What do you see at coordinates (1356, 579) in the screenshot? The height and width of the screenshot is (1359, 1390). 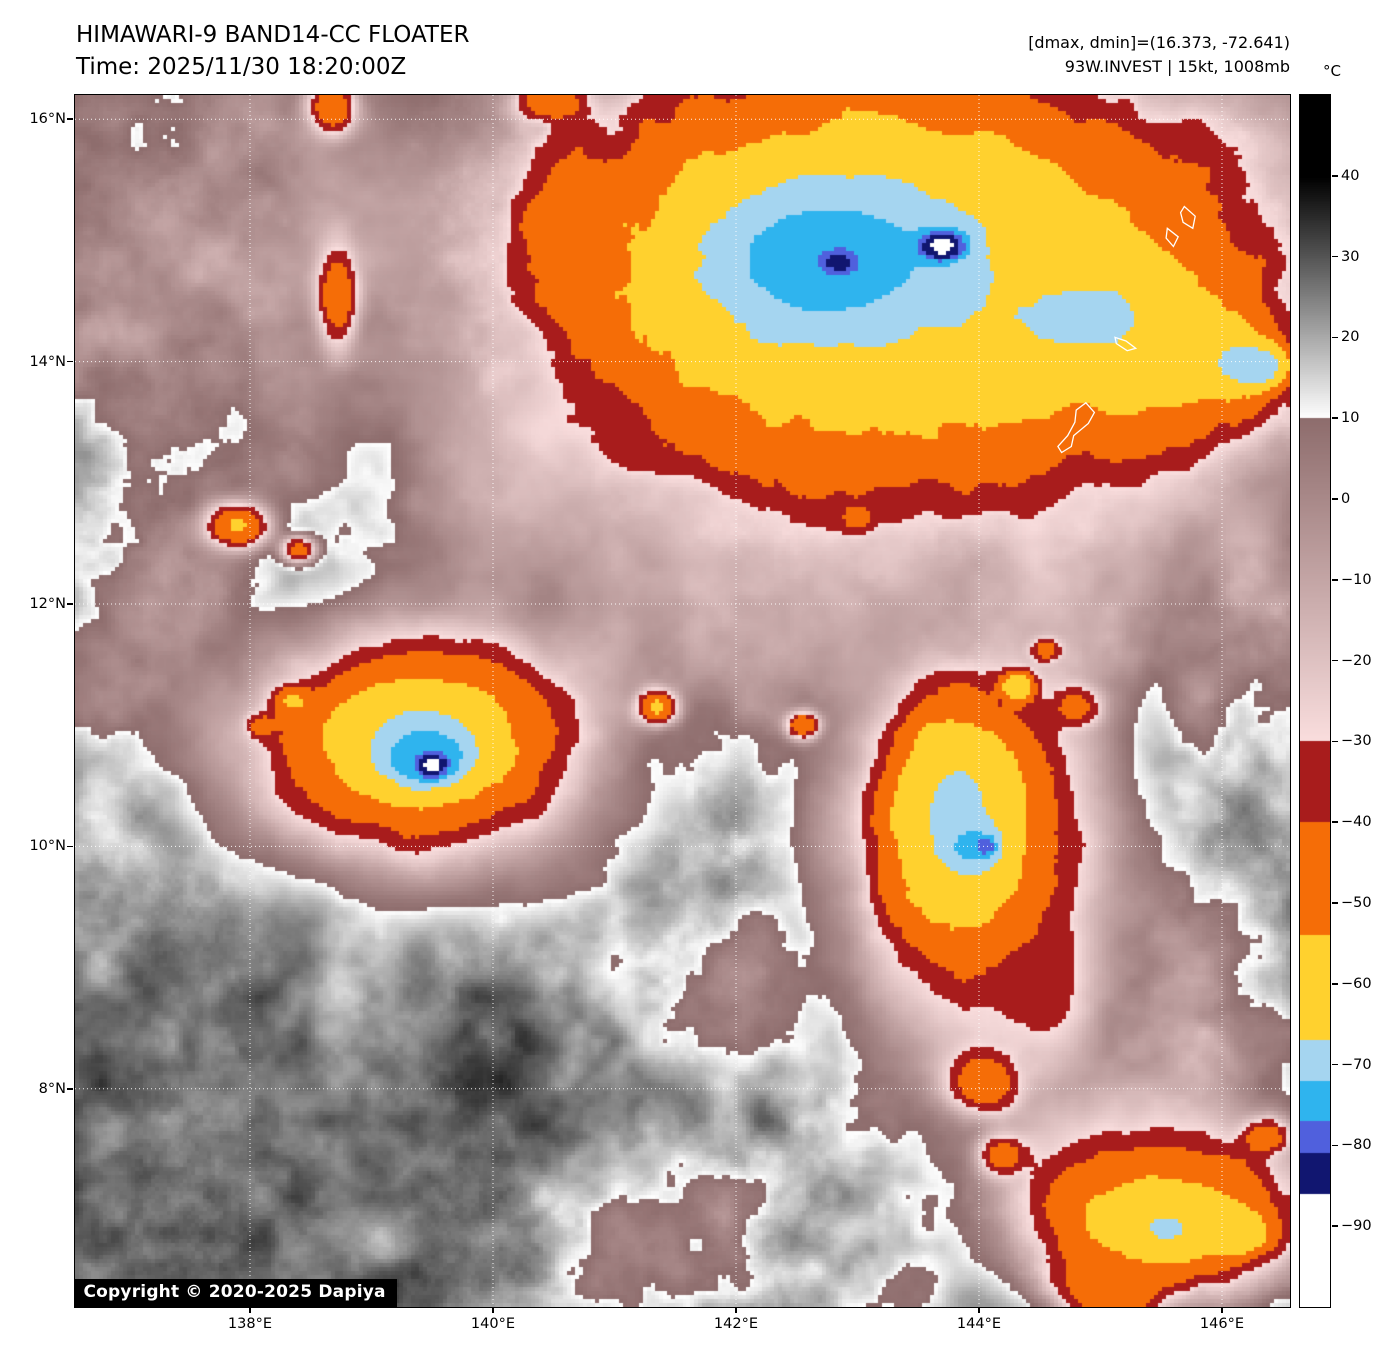 I see `colorbar-tick-label: −10` at bounding box center [1356, 579].